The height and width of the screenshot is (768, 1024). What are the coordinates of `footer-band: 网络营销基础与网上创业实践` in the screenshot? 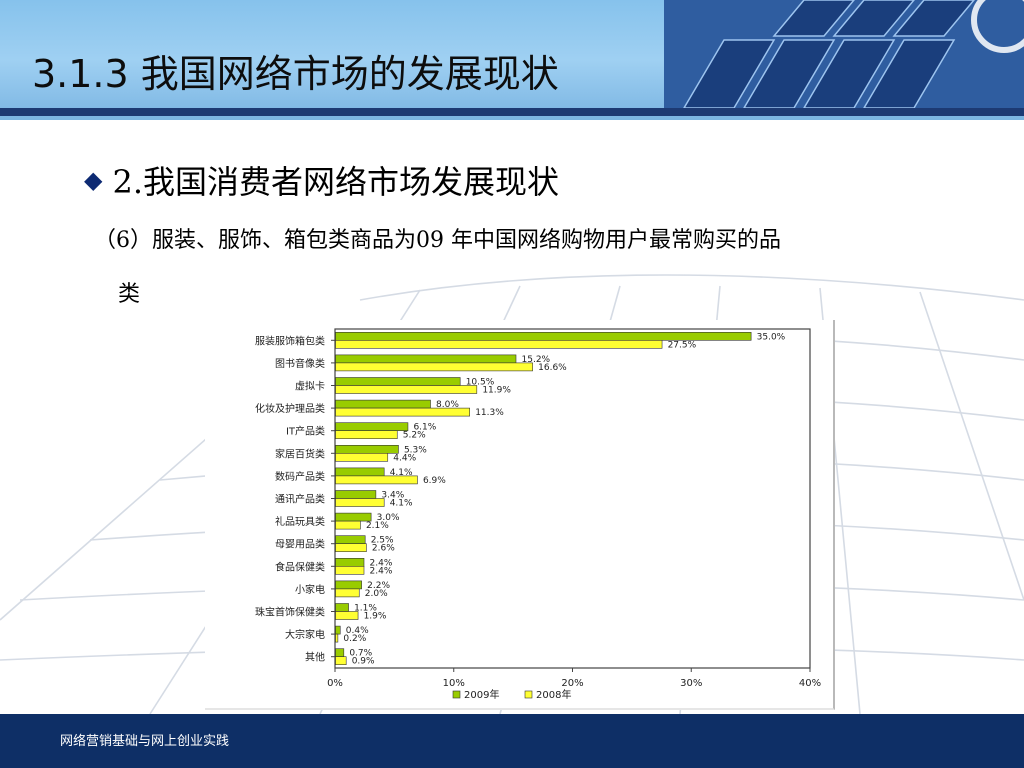 It's located at (512, 741).